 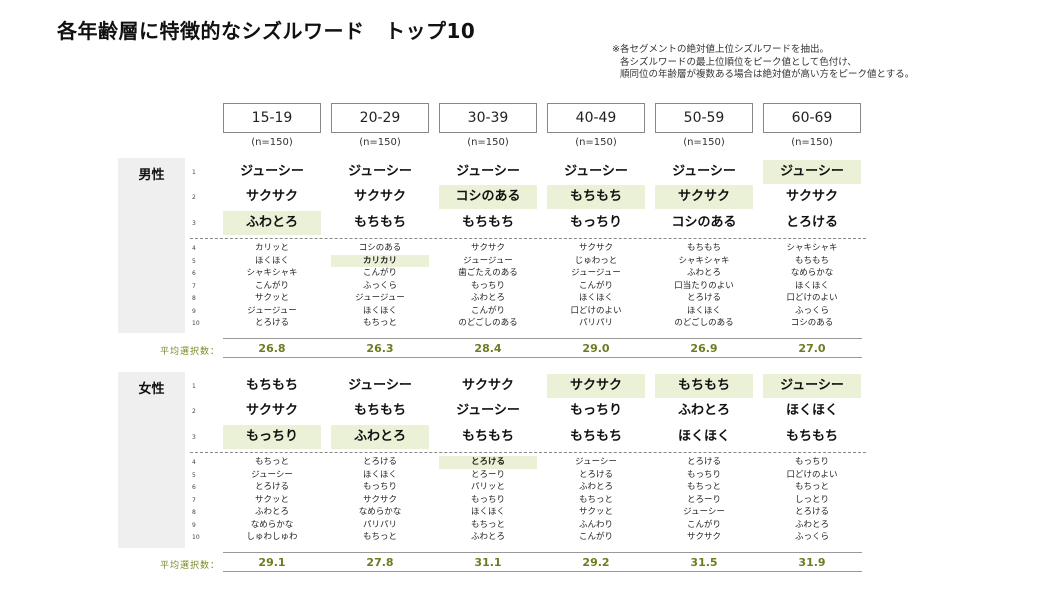 What do you see at coordinates (271, 285) in the screenshot?
I see `rank-word: こんがり` at bounding box center [271, 285].